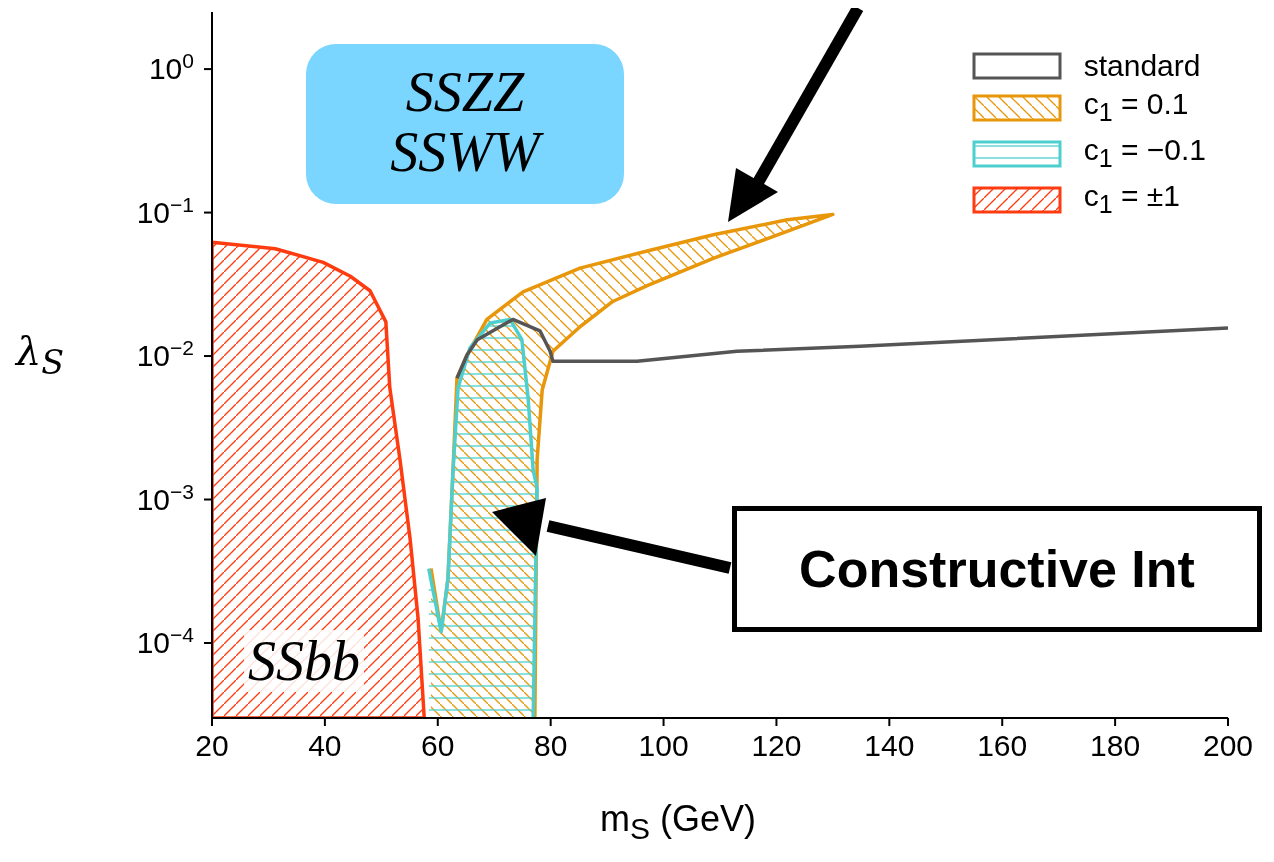  Describe the element at coordinates (1131, 199) in the screenshot. I see `legend-label: c$_{1}$ = ±1` at that location.